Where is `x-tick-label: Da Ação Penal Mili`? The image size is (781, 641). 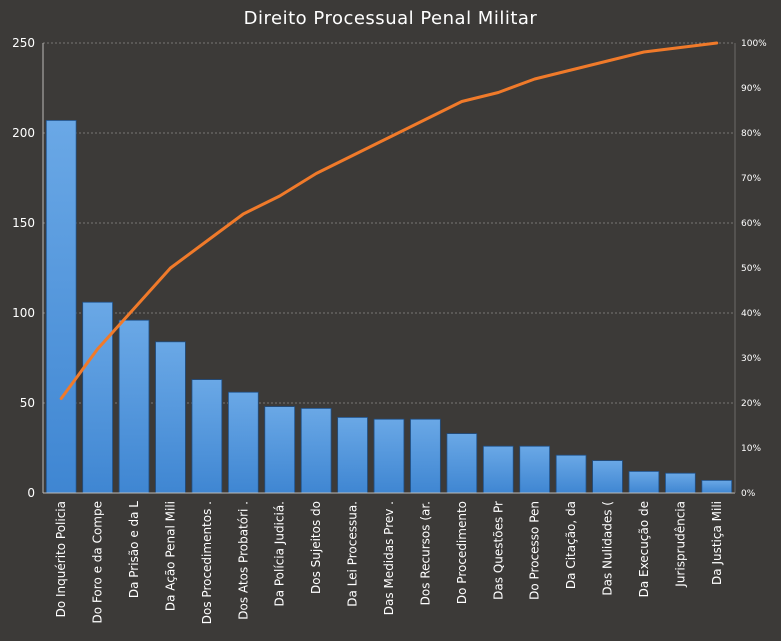 x-tick-label: Da Ação Penal Mili is located at coordinates (170, 556).